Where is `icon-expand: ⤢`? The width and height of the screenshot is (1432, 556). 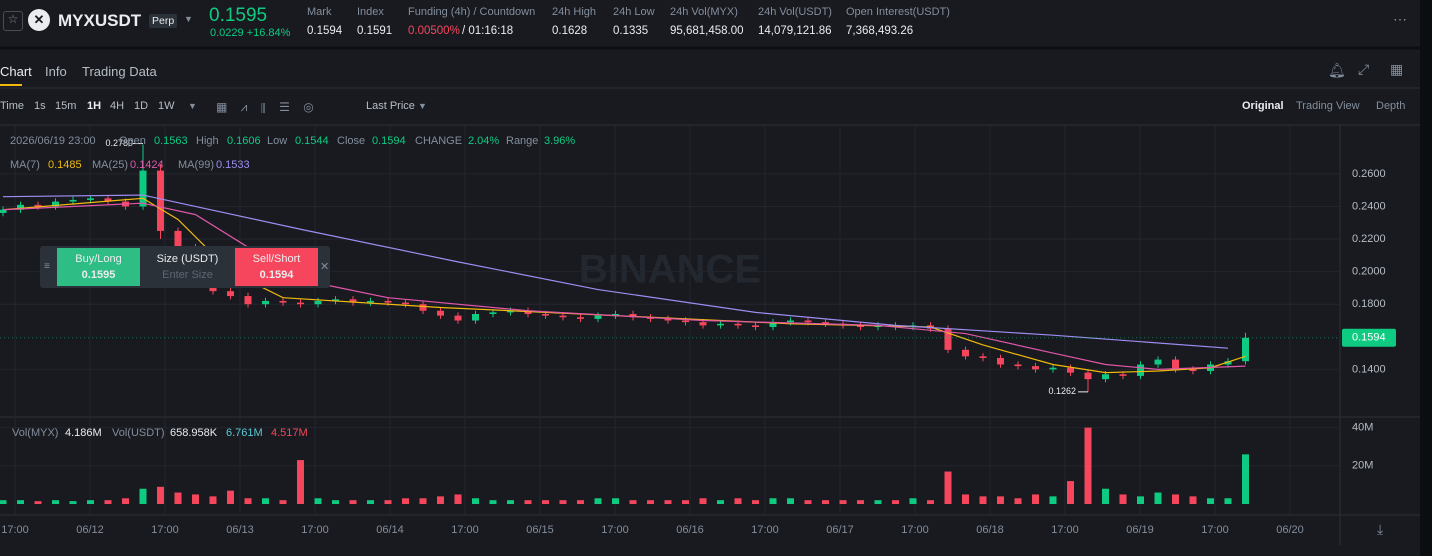 icon-expand: ⤢ is located at coordinates (1364, 69).